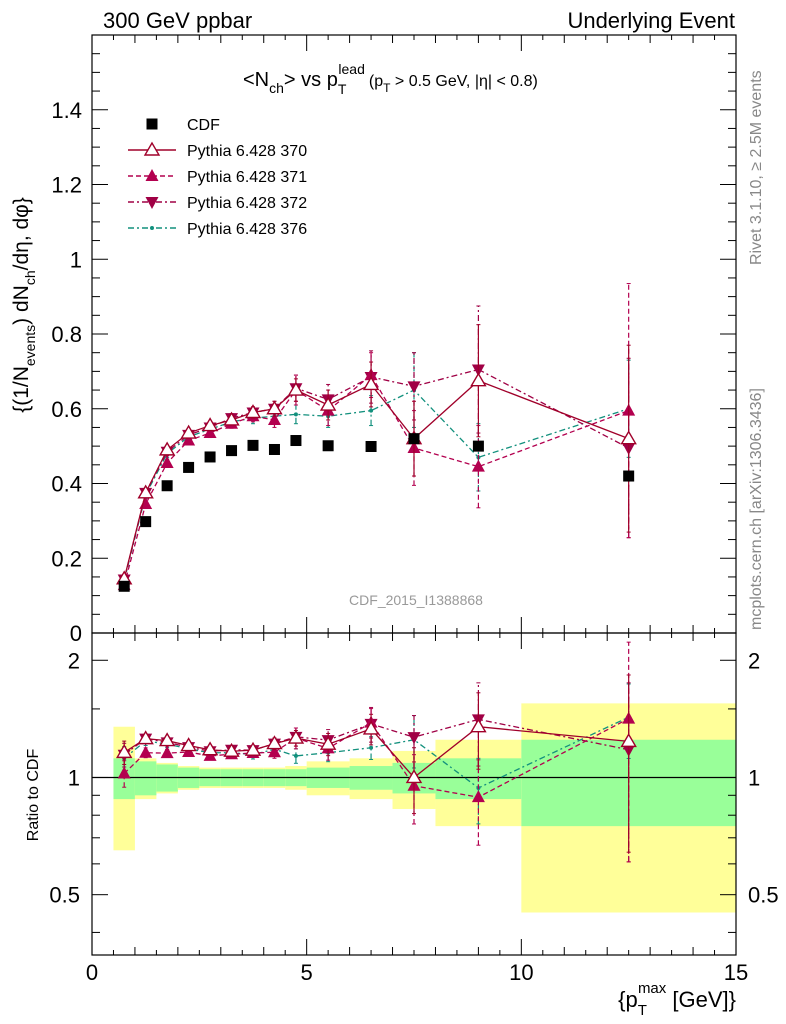  What do you see at coordinates (66, 334) in the screenshot?
I see `y-main-tick-label-4: 0.8` at bounding box center [66, 334].